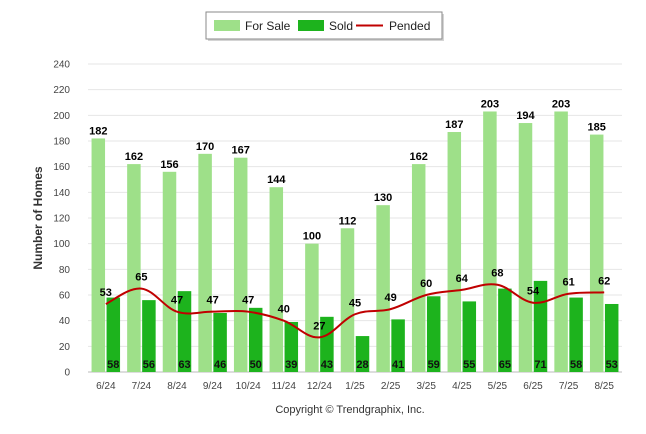 The width and height of the screenshot is (646, 434). I want to click on data-label-pended: 64, so click(462, 279).